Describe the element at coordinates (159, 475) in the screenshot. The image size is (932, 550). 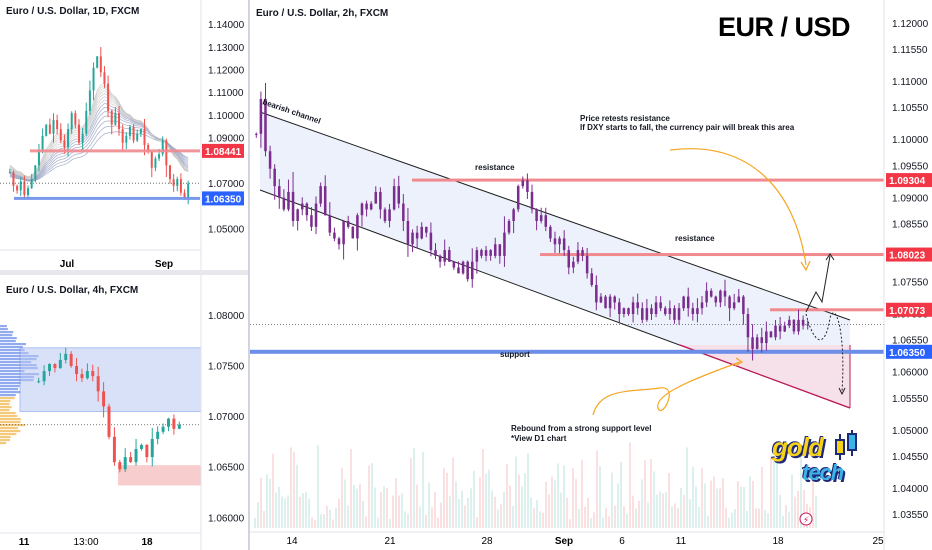
I see `demand-zone` at that location.